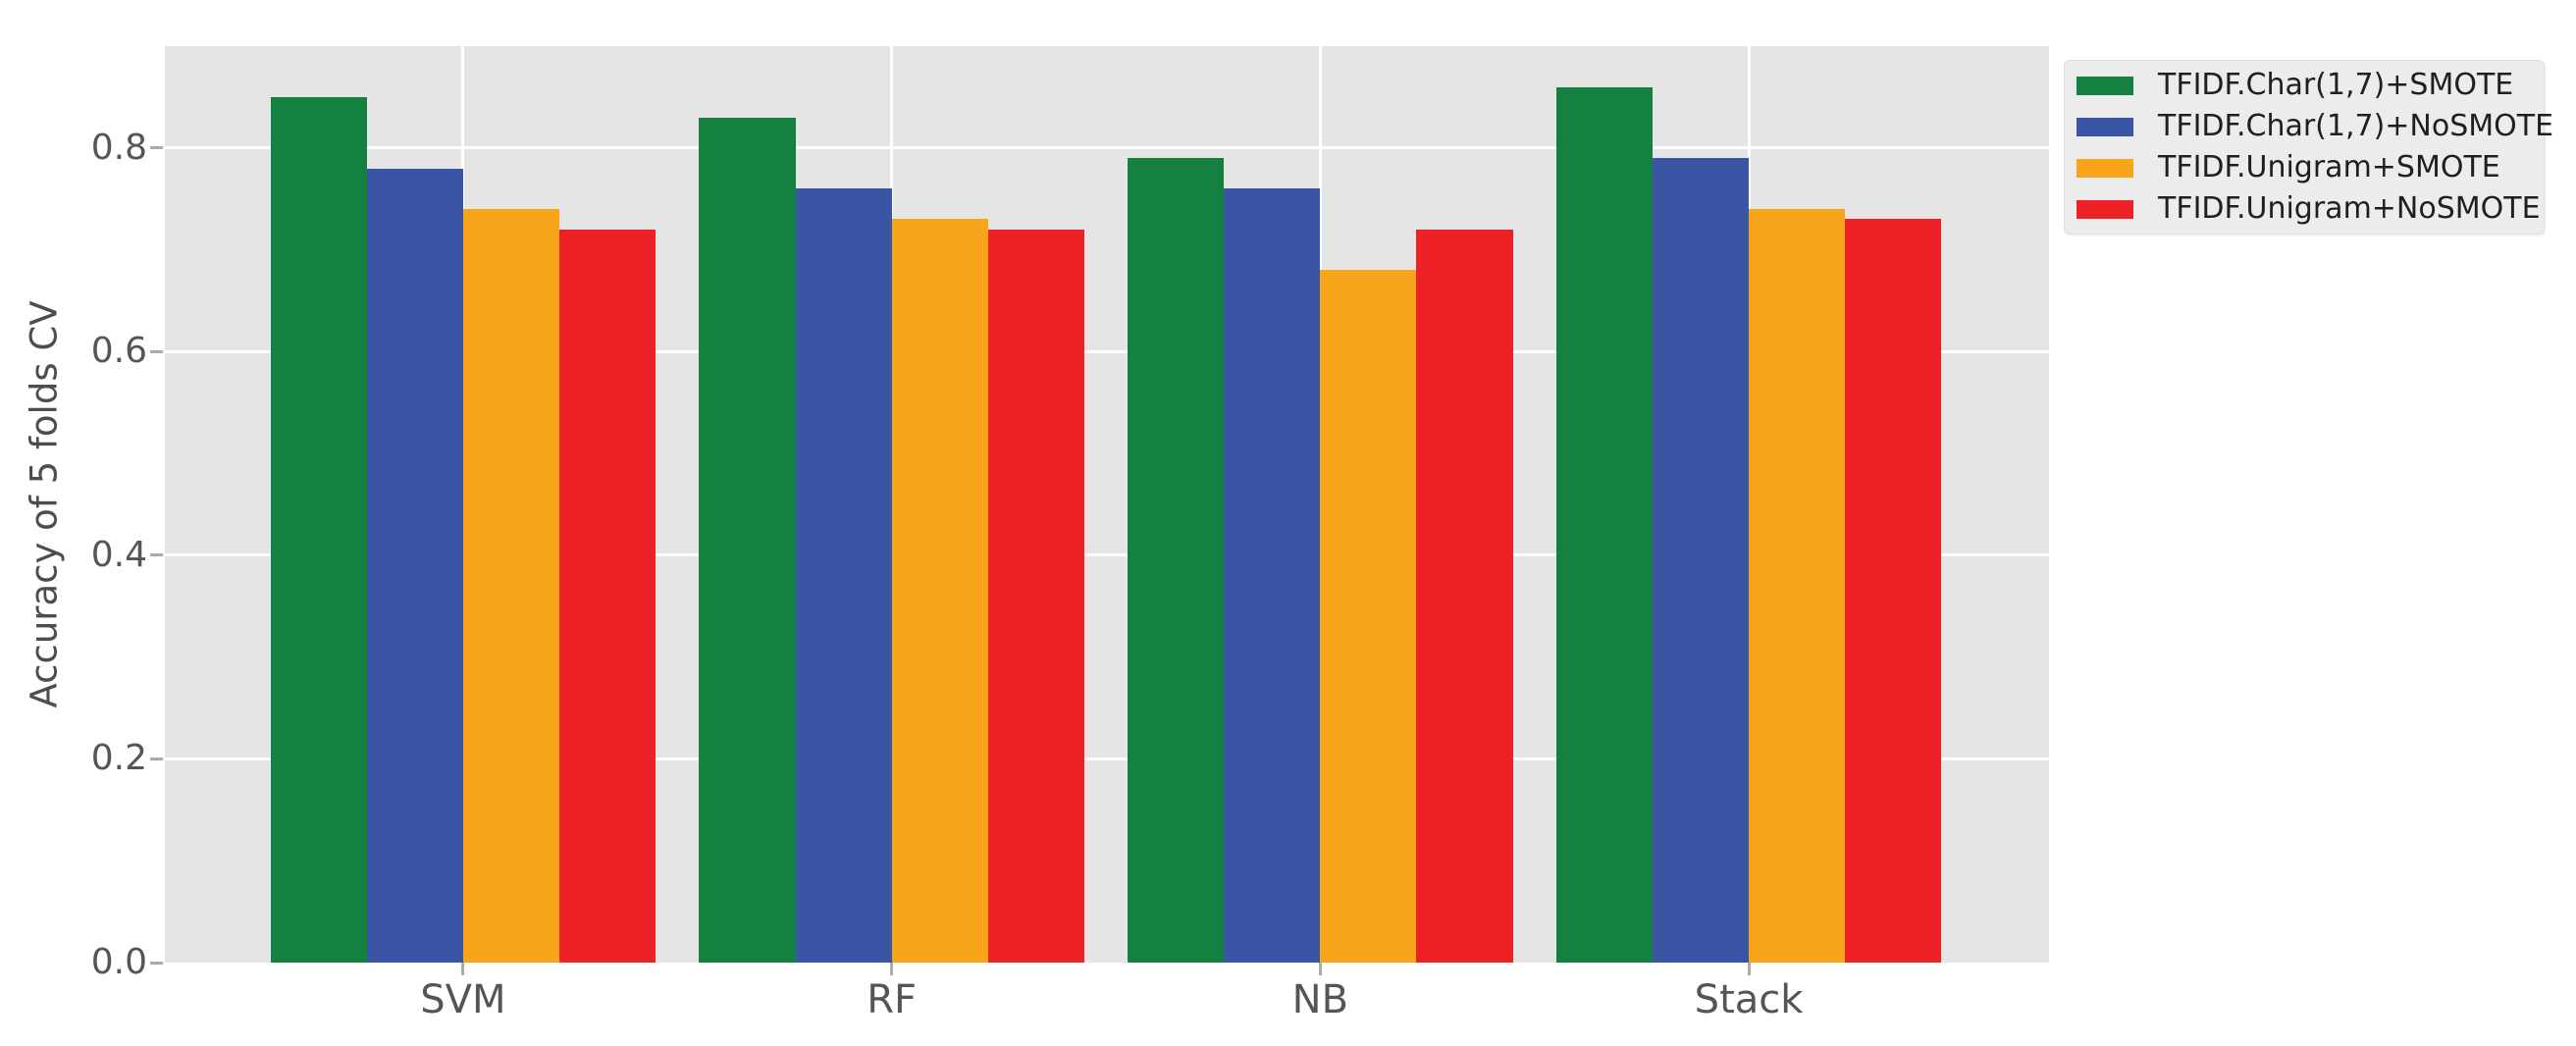  Describe the element at coordinates (1176, 560) in the screenshot. I see `bar-nb-series1` at that location.